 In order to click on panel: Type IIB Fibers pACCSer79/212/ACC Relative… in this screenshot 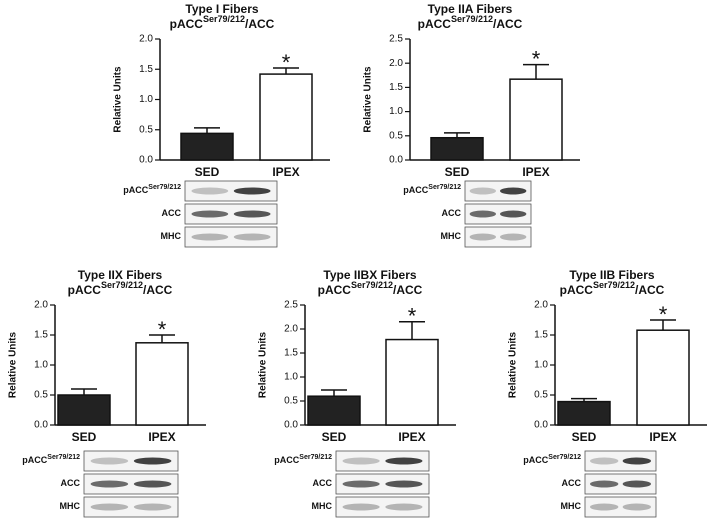, I will do `click(607, 393)`.